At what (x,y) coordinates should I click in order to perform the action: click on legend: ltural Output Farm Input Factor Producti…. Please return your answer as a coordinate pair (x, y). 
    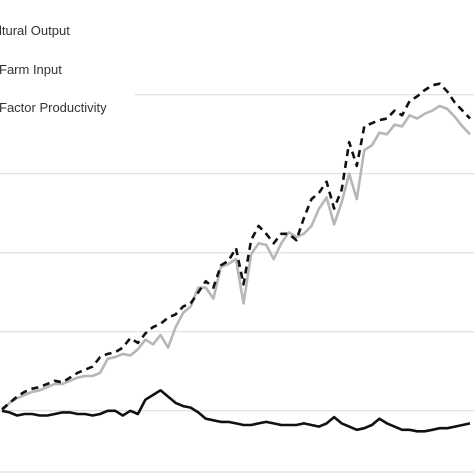
    Looking at the image, I should click on (53, 69).